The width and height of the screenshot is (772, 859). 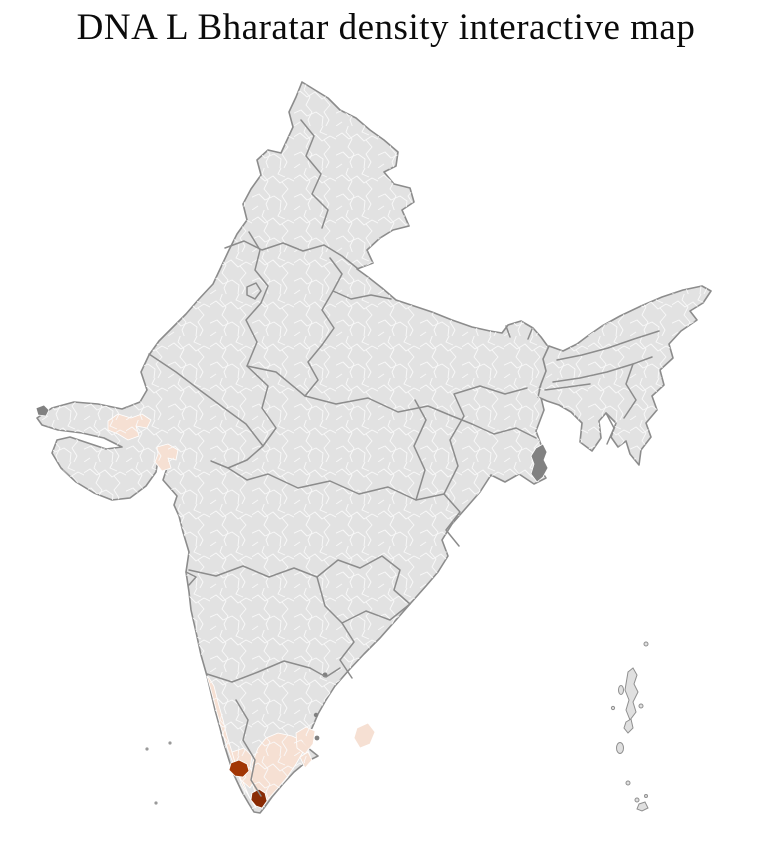 I want to click on andaman-nicobar-islands, so click(x=629, y=726).